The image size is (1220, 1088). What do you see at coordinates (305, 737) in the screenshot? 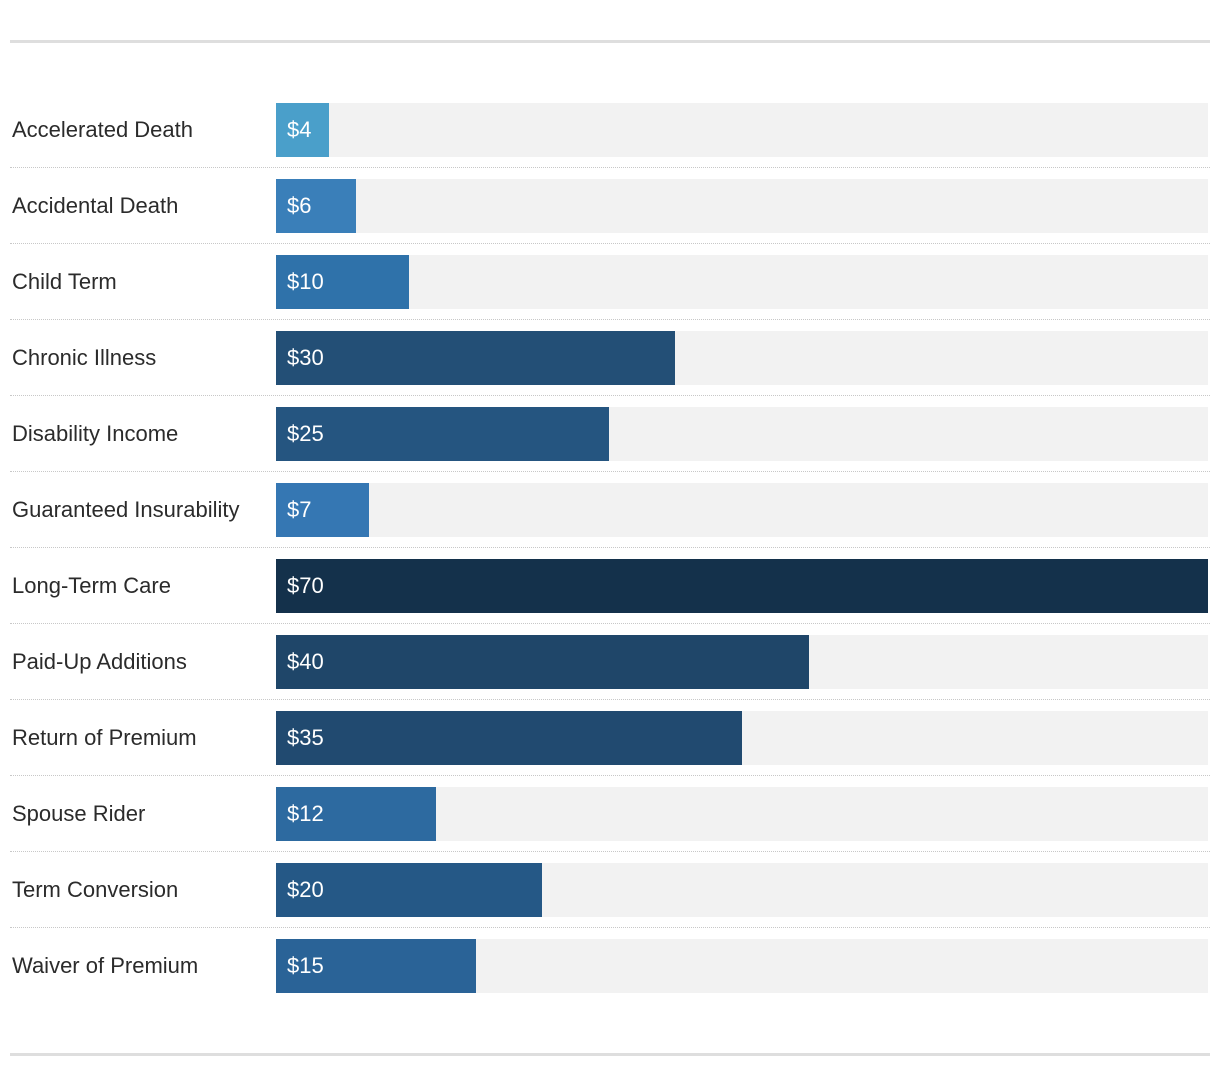
I see `bar-value-label: $35` at bounding box center [305, 737].